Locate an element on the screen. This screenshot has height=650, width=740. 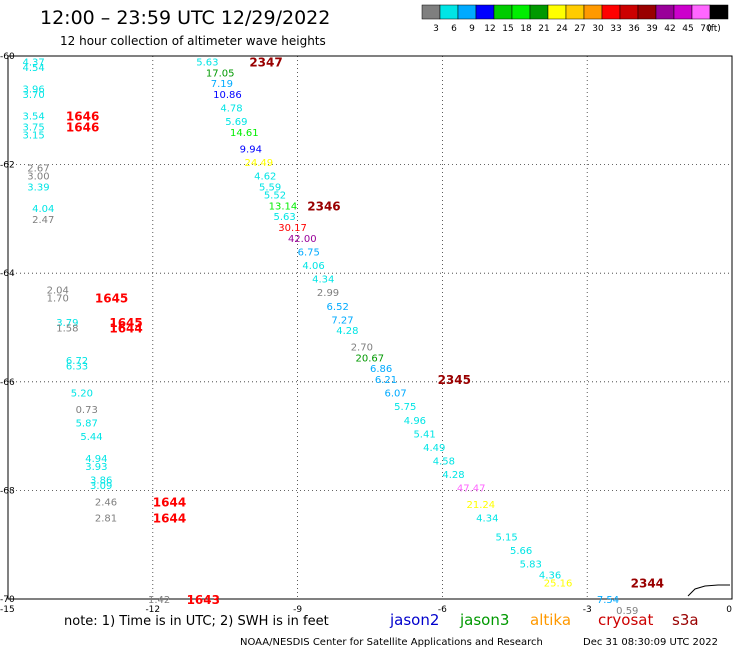
wave-height-label: 24.49 is located at coordinates (259, 163).